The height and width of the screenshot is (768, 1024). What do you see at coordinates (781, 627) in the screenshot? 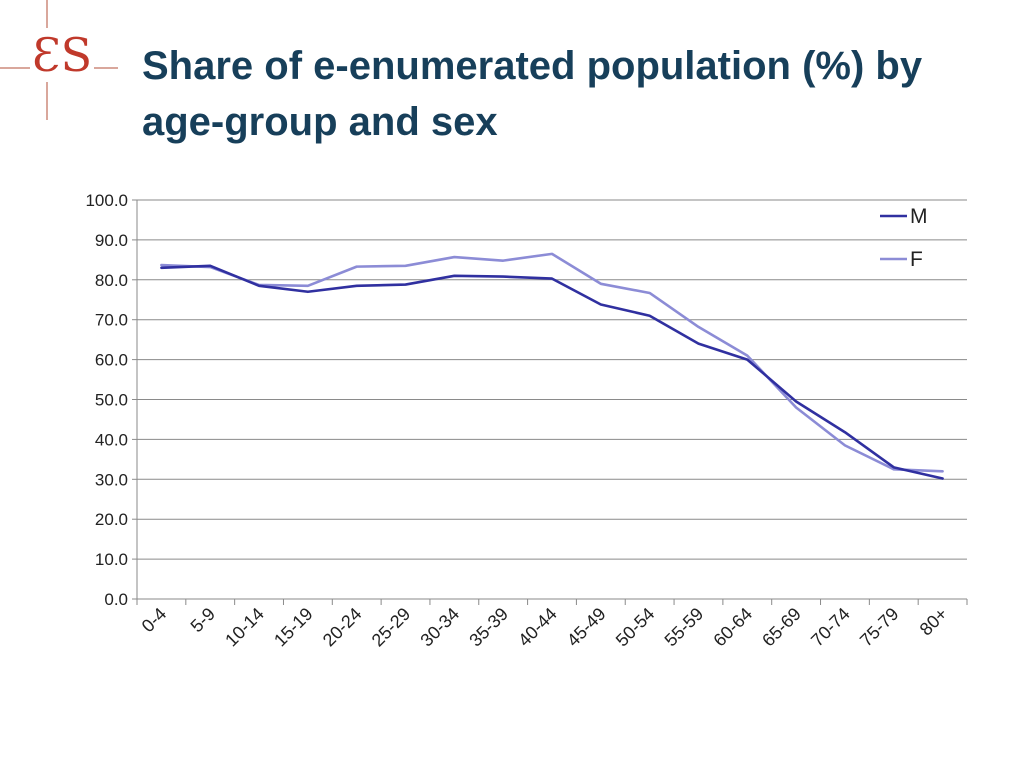
I see `x-tick-label: 65-69` at bounding box center [781, 627].